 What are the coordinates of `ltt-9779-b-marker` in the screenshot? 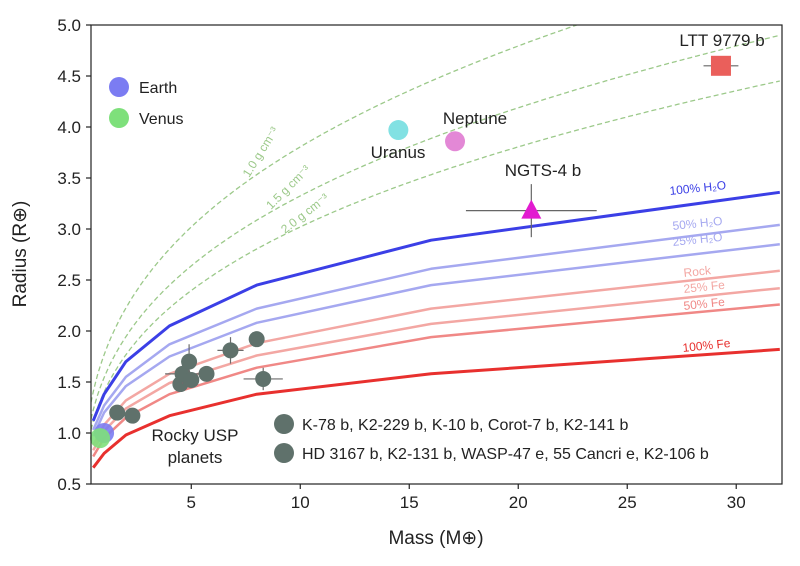 It's located at (720, 65).